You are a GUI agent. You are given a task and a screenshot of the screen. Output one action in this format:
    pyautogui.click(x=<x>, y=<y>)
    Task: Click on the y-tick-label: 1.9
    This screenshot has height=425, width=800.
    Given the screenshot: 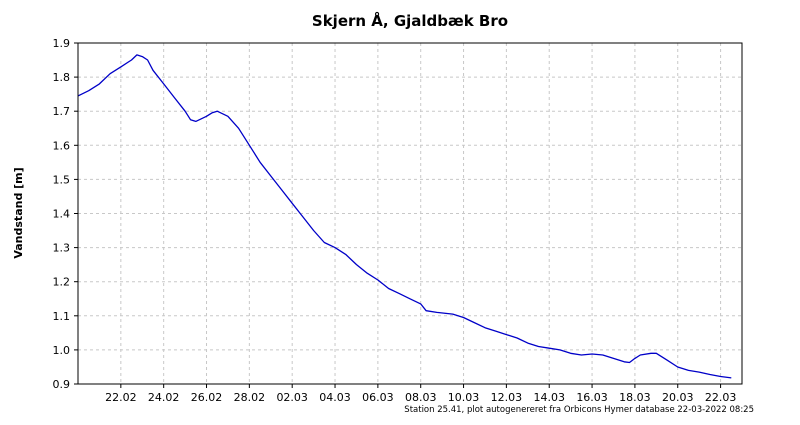 What is the action you would take?
    pyautogui.click(x=62, y=43)
    